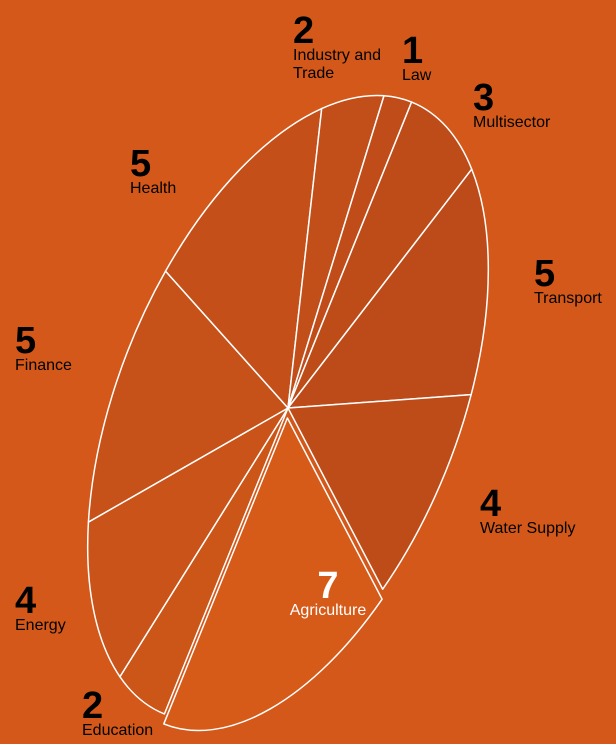 The height and width of the screenshot is (744, 616). What do you see at coordinates (413, 51) in the screenshot?
I see `slice-value: 1` at bounding box center [413, 51].